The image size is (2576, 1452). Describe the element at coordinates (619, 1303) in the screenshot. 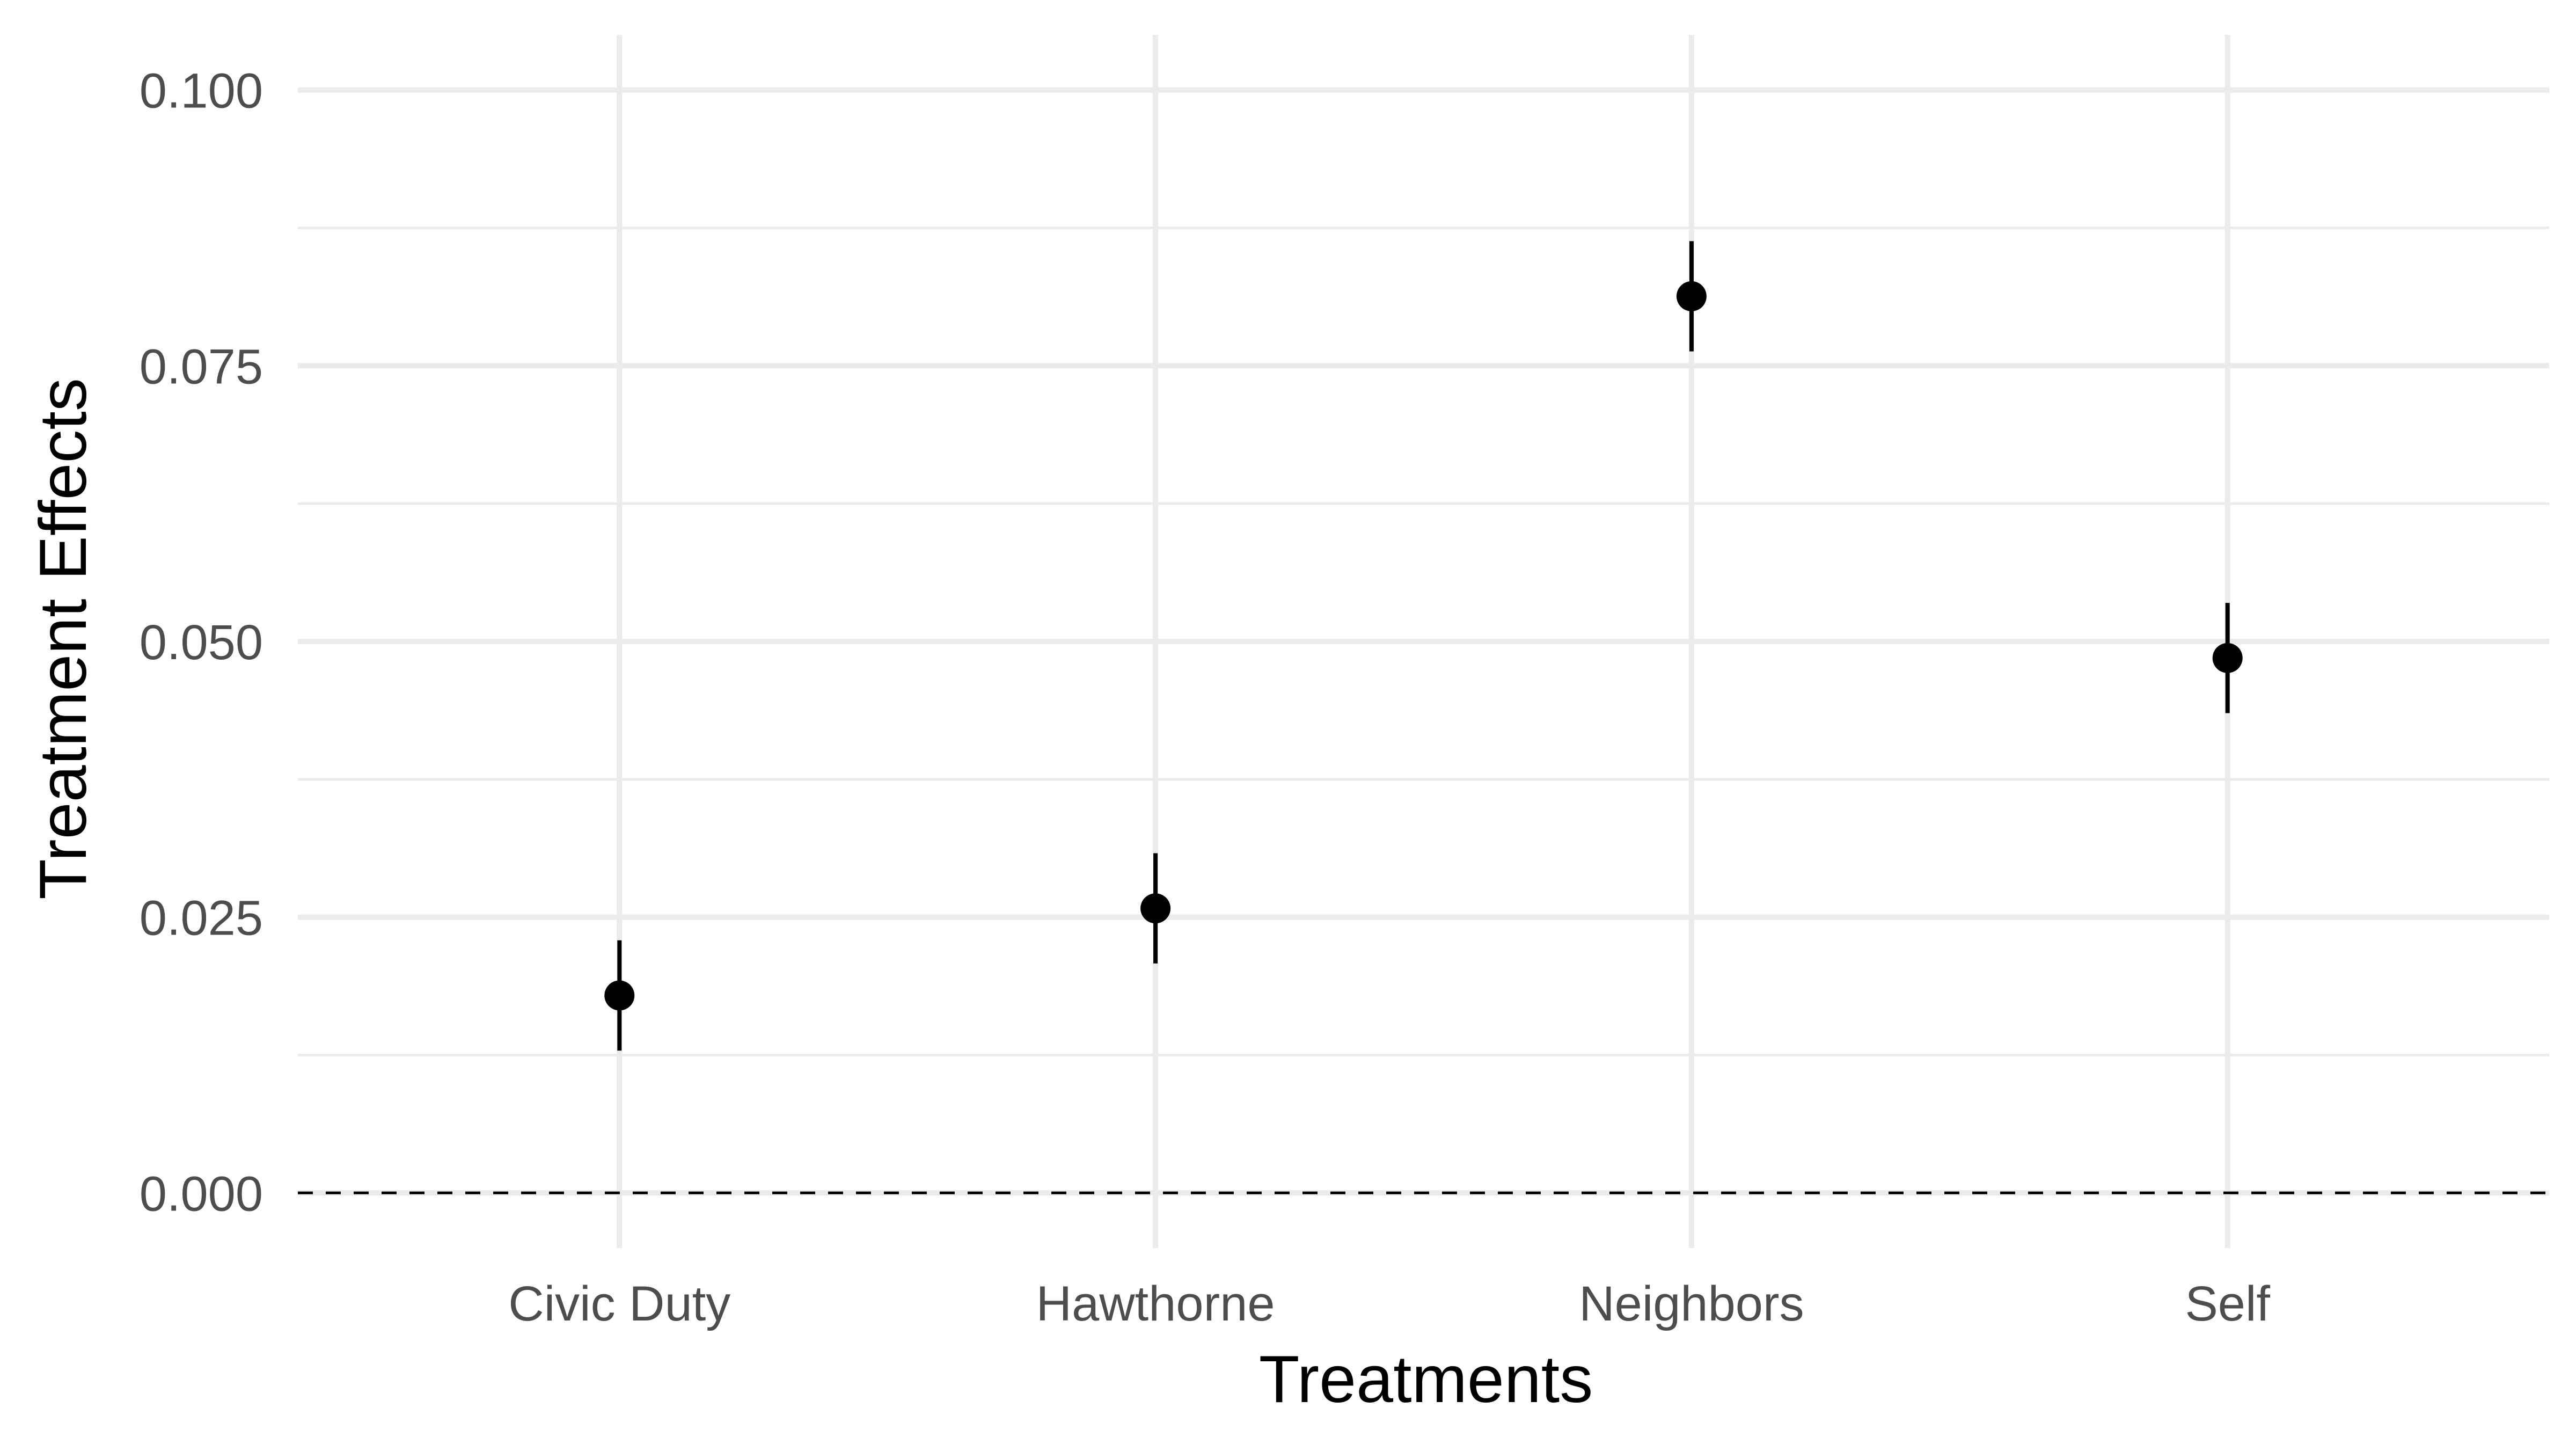

I see `x-tick-label: Civic Duty` at that location.